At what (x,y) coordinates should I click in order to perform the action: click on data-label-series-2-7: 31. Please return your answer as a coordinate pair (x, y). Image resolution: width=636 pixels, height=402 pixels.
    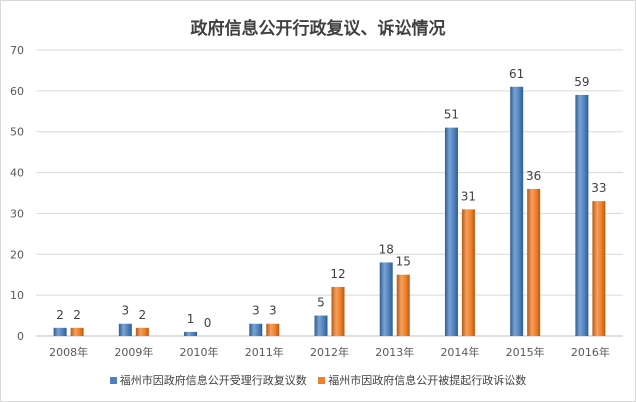
    Looking at the image, I should click on (468, 196).